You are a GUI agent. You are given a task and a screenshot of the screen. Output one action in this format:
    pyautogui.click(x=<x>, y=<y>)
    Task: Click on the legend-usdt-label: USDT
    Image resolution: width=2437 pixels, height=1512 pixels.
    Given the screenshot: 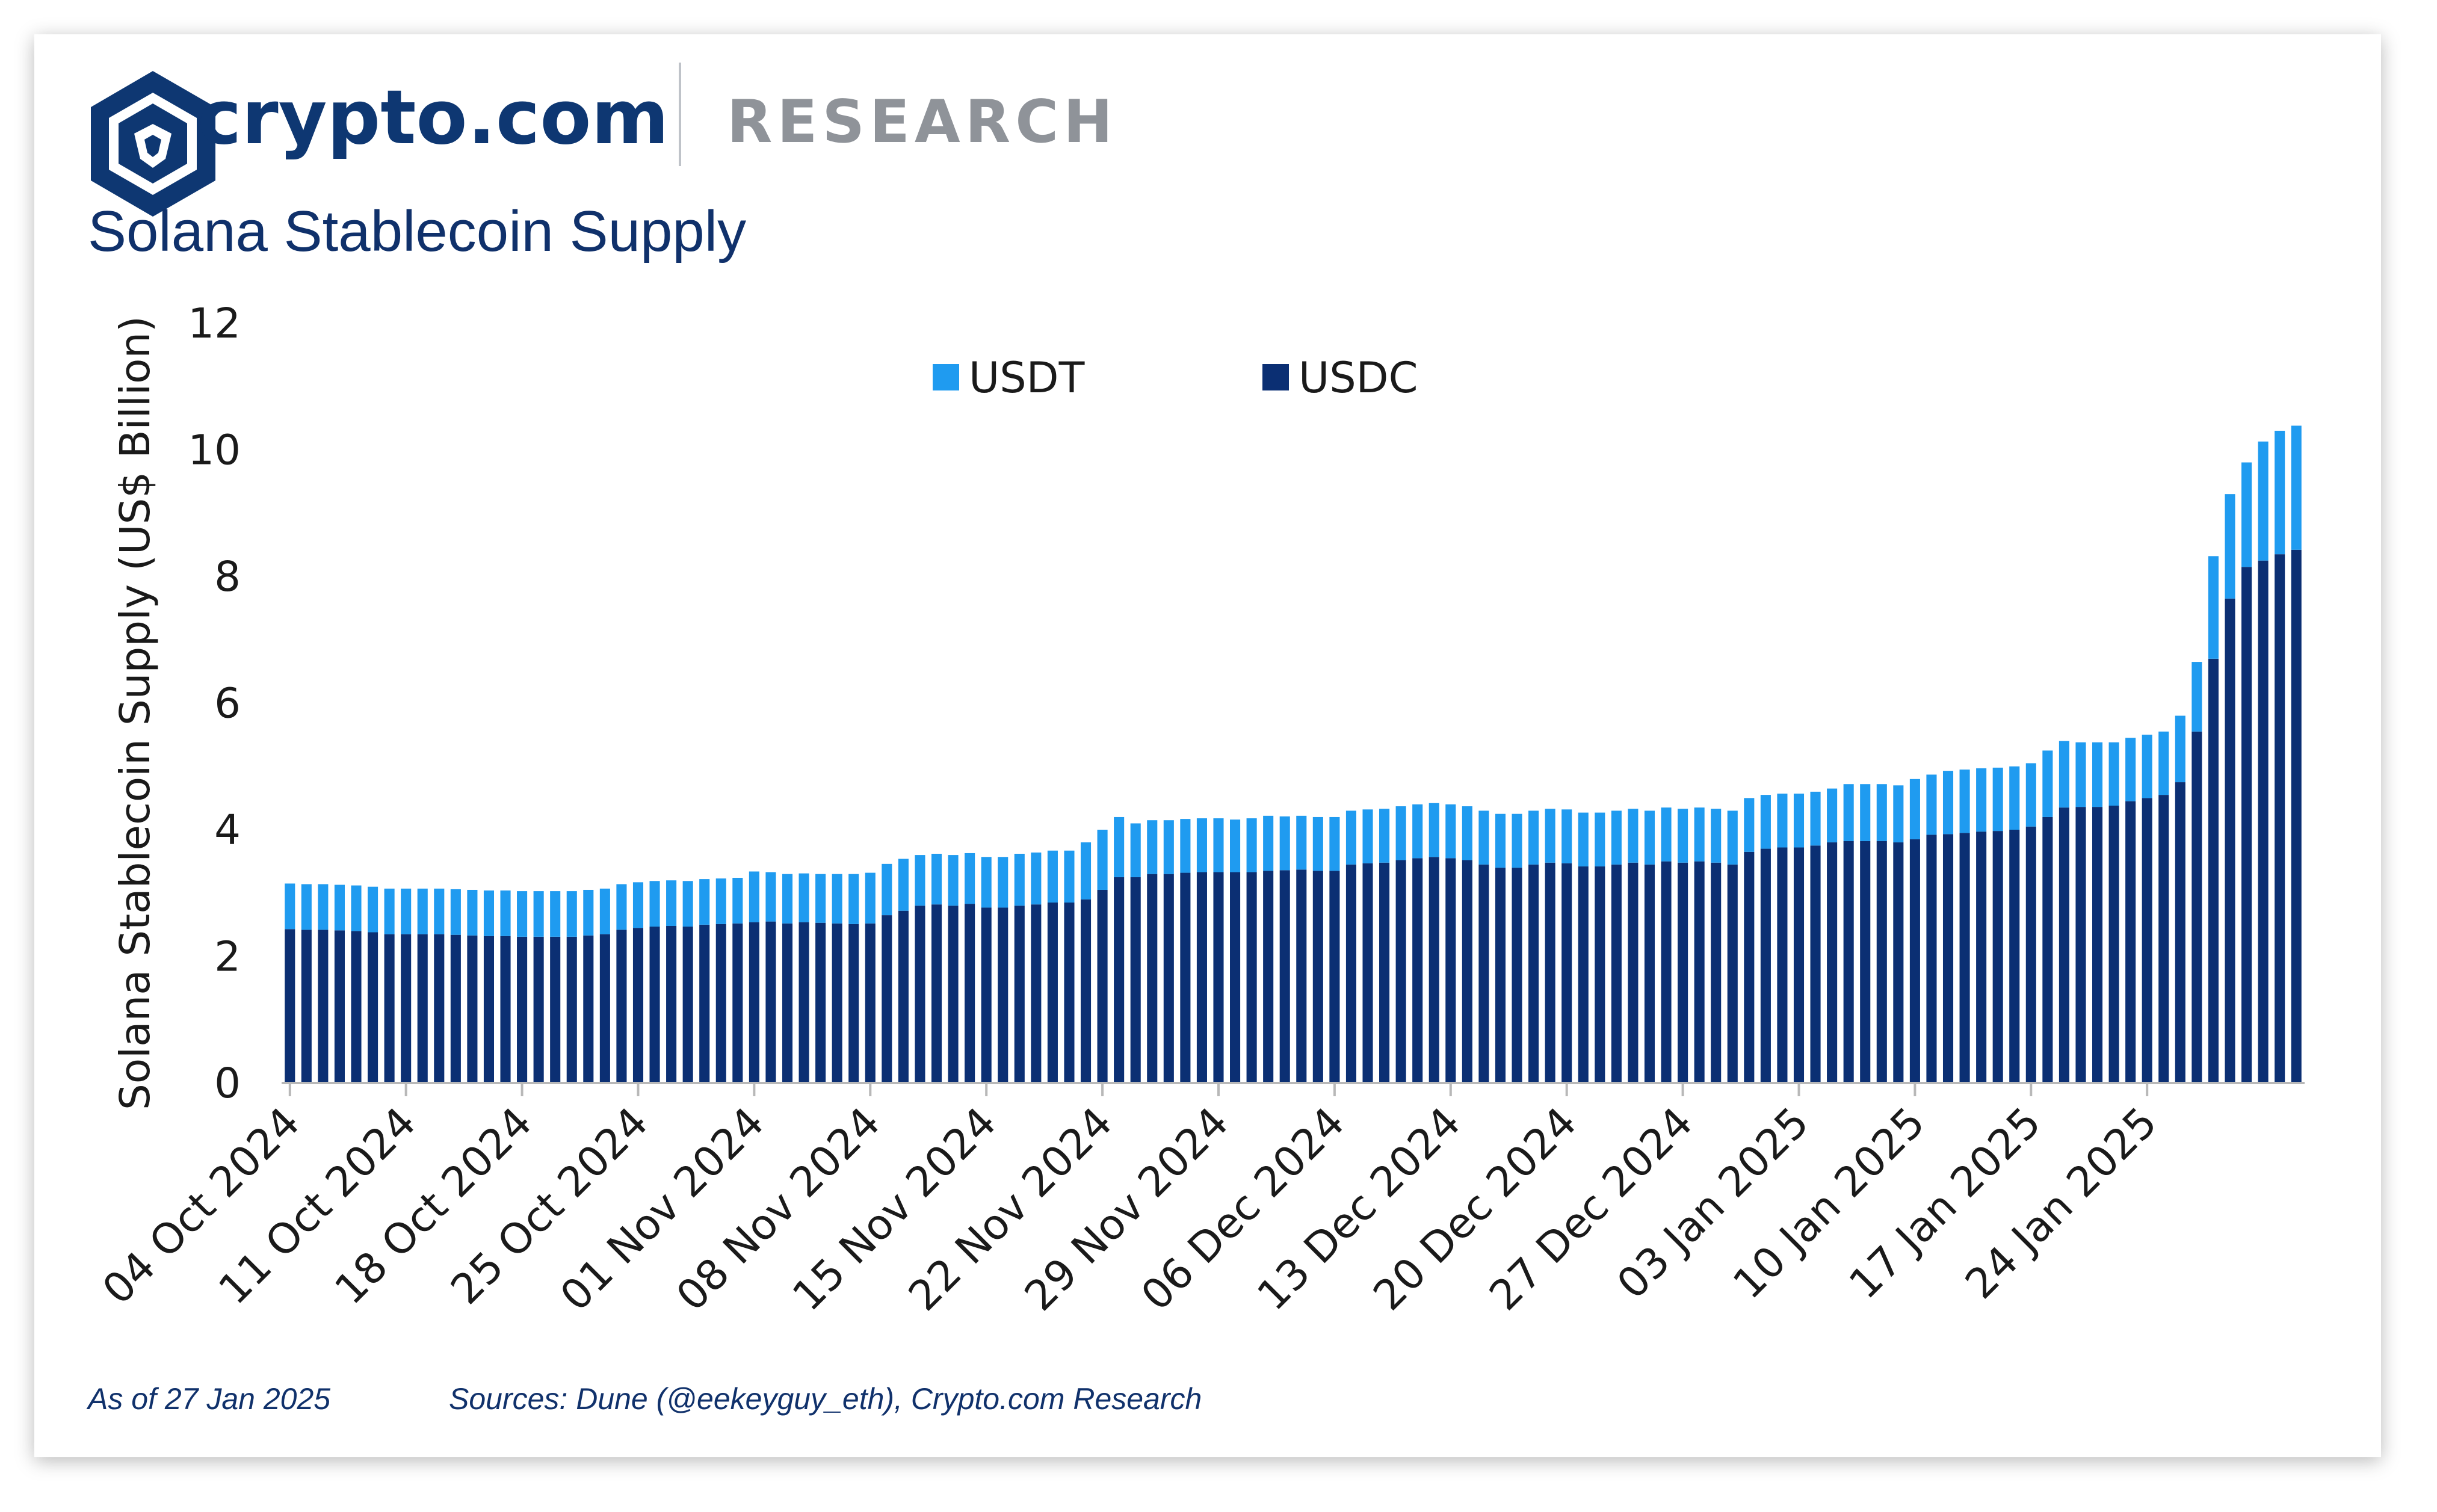 What is the action you would take?
    pyautogui.click(x=1027, y=378)
    